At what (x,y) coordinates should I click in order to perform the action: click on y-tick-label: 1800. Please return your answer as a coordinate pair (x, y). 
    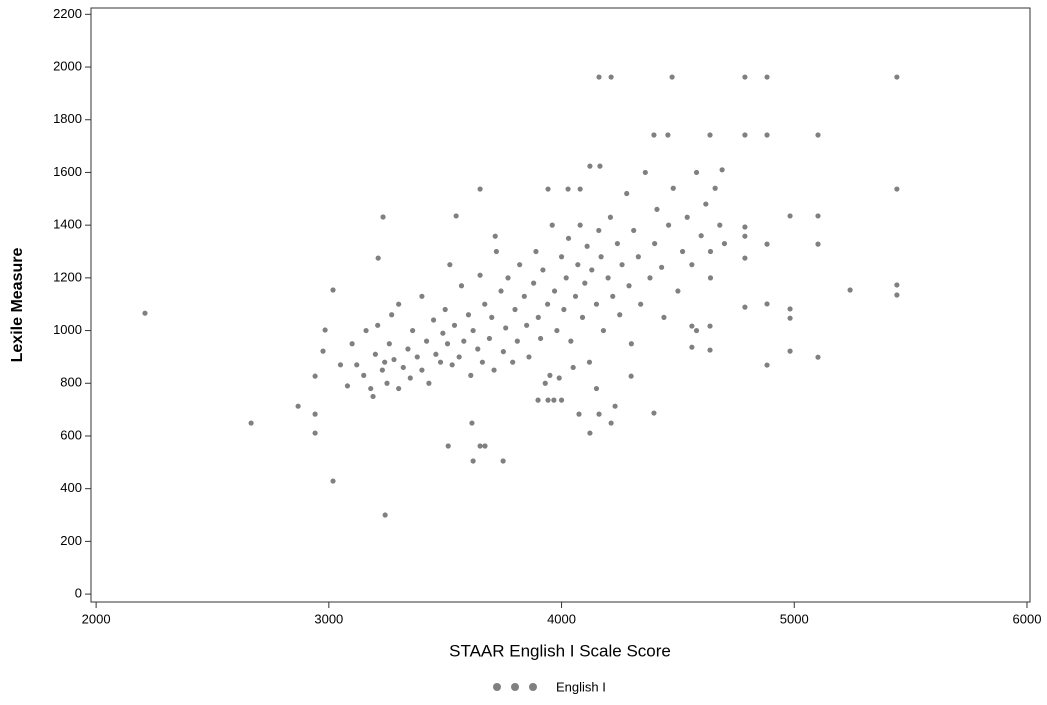
    Looking at the image, I should click on (67, 118).